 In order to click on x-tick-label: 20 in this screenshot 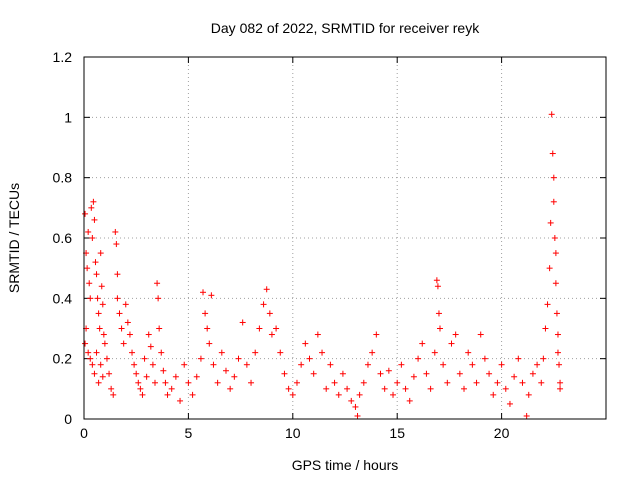, I will do `click(502, 433)`.